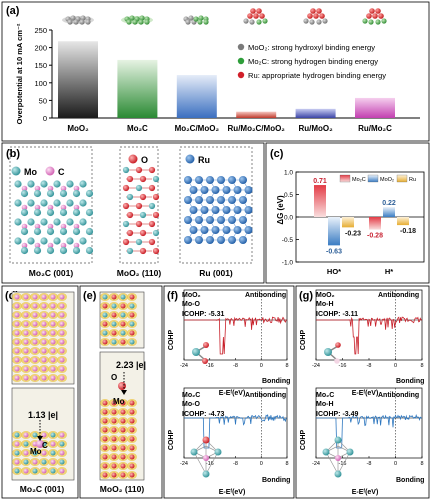  What do you see at coordinates (61, 172) in the screenshot?
I see `legend-label-c: C` at bounding box center [61, 172].